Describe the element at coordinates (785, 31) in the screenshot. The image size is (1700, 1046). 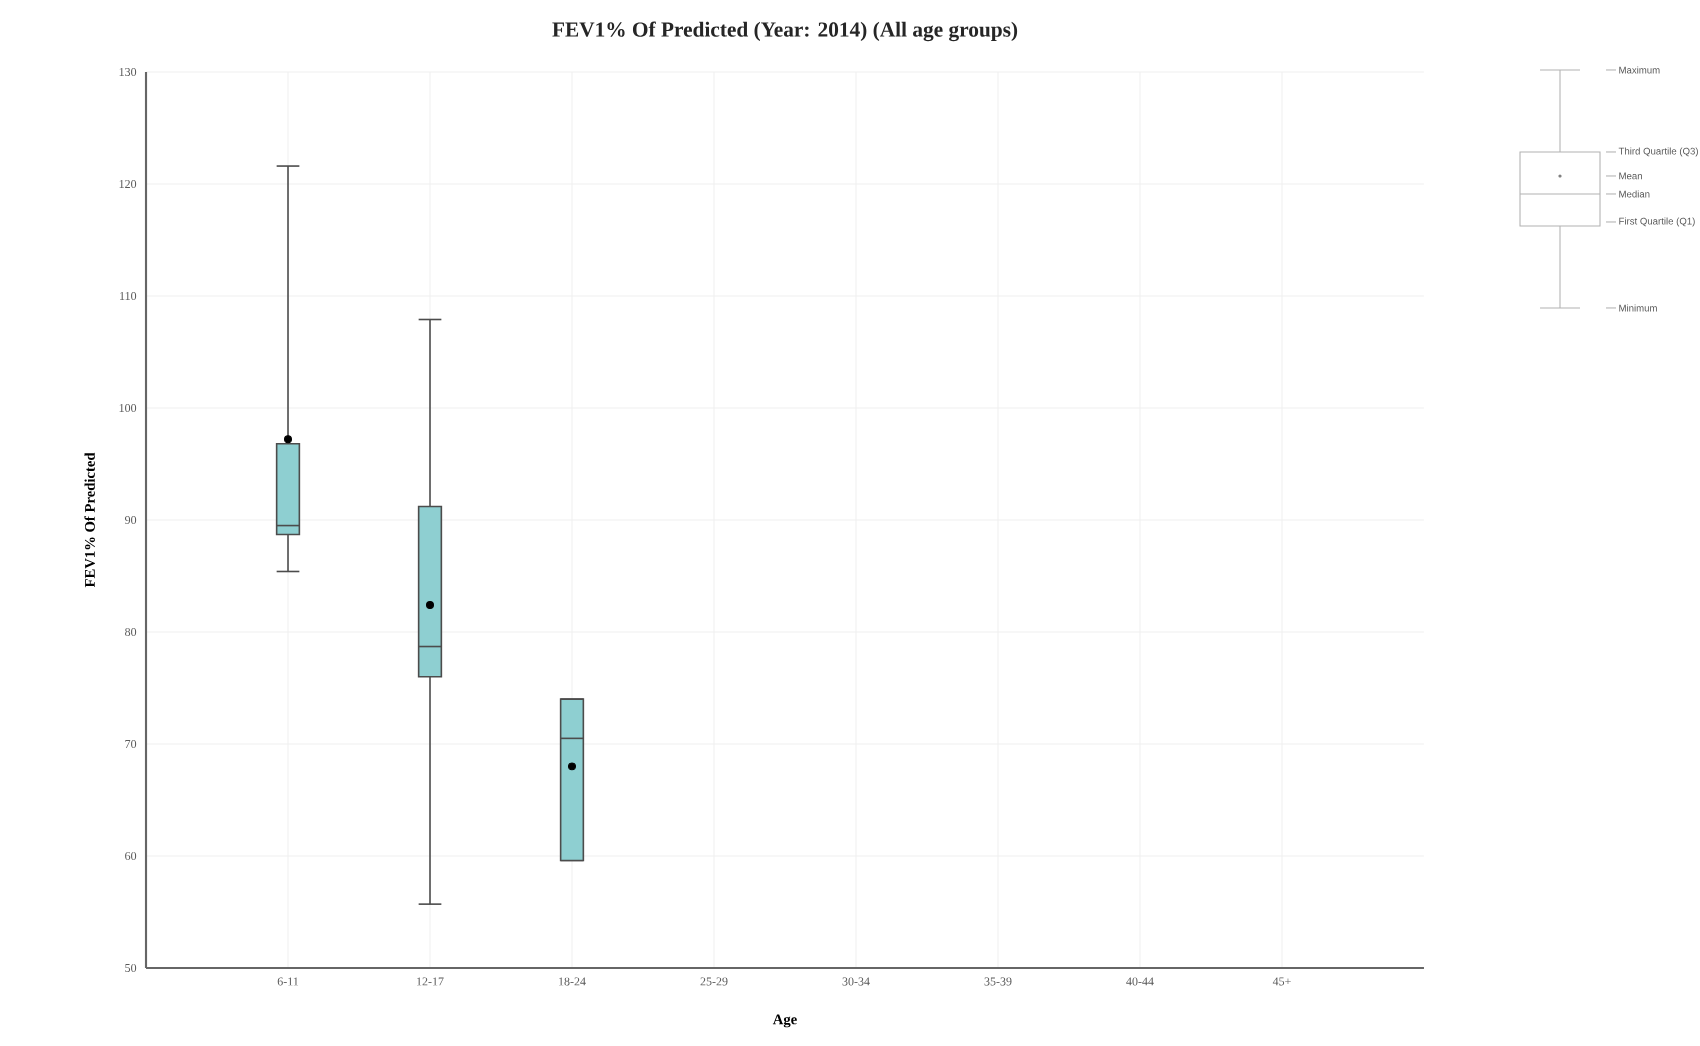
I see `chart-title: FEV1% Of Predicted (Year: 2014) (All age groups)` at that location.